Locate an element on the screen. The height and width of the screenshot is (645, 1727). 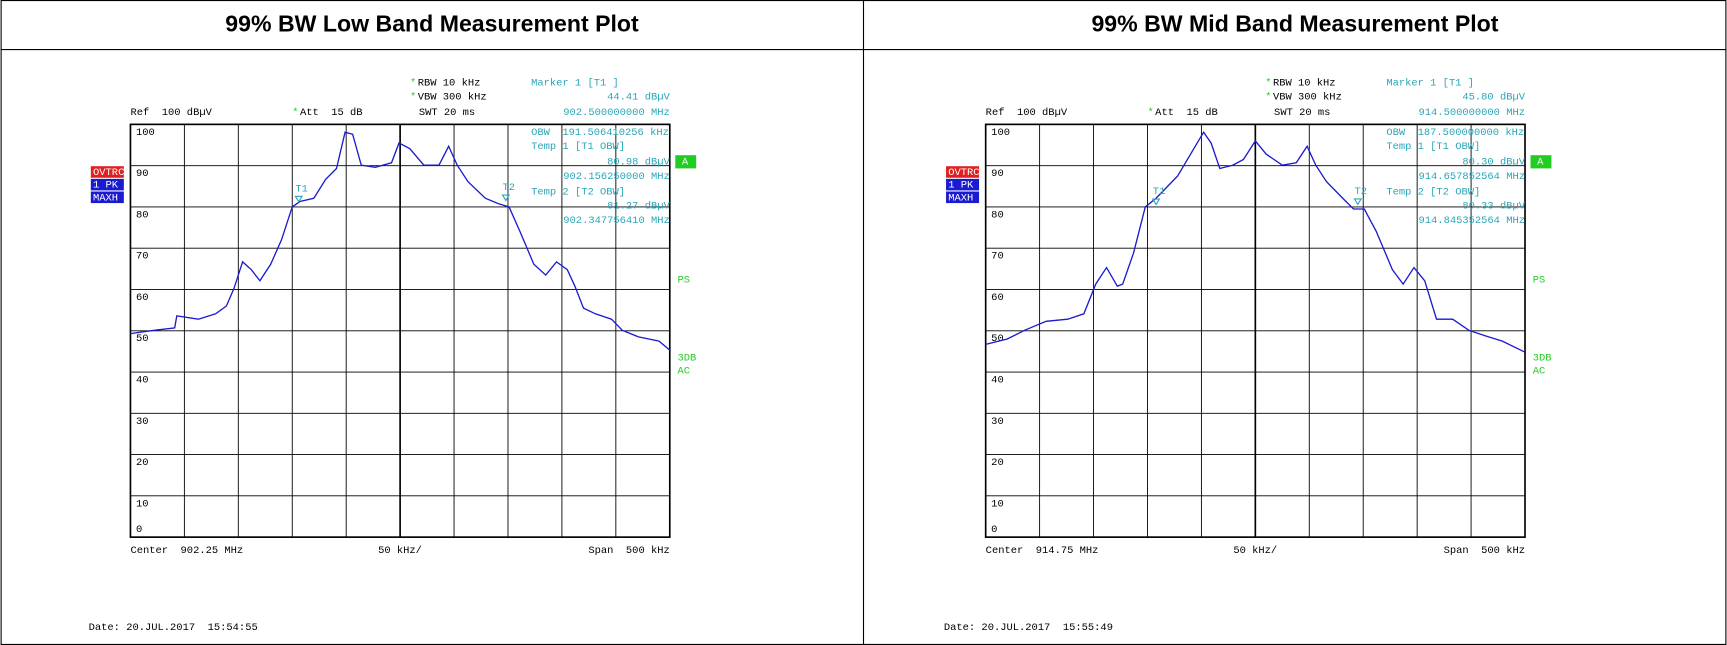
plot-title: 99% BW Mid Band Measurement Plot is located at coordinates (1294, 23).